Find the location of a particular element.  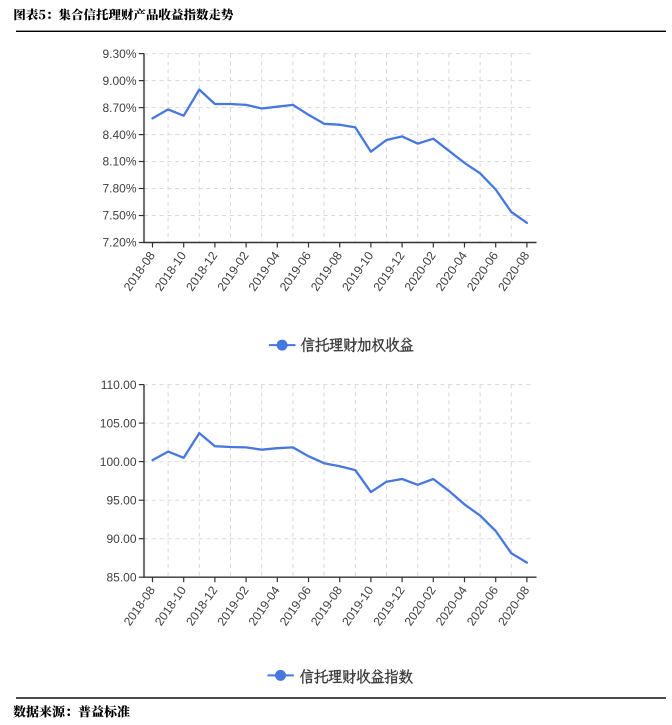

svg-text: 110.00 is located at coordinates (119, 385).